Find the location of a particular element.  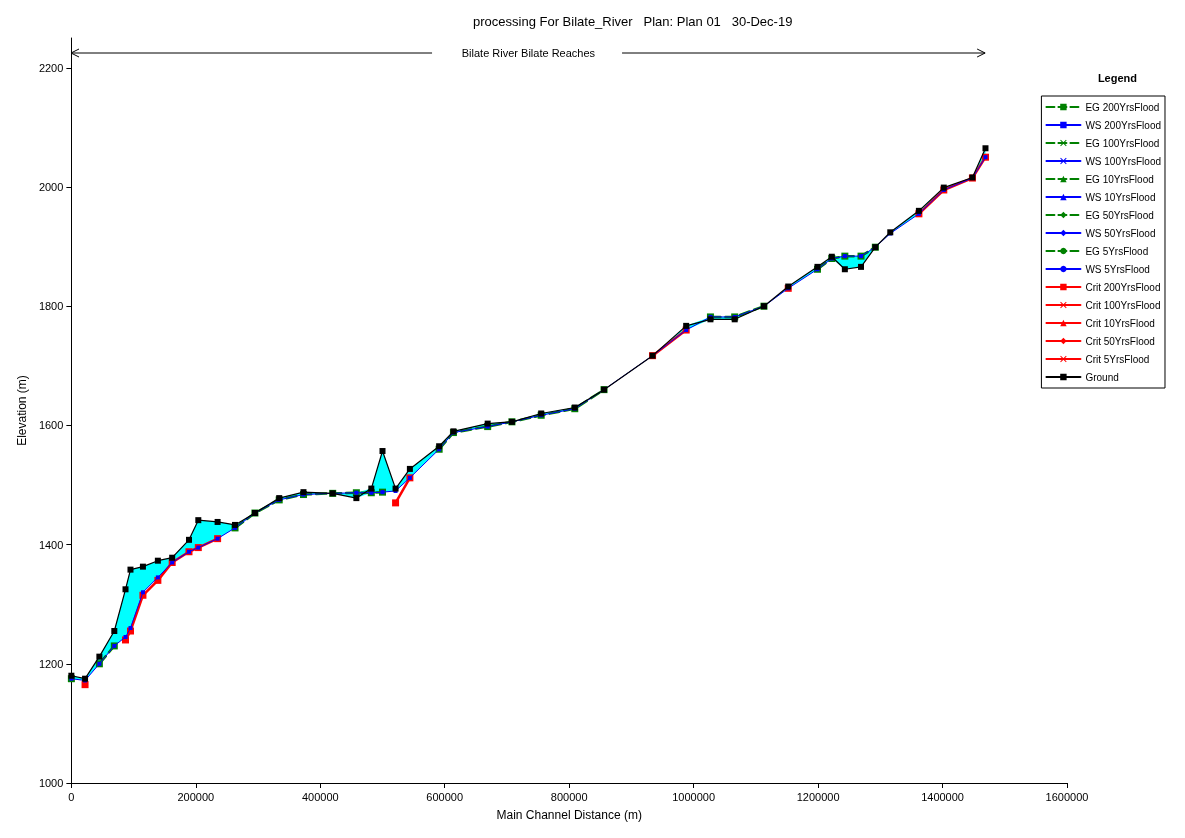

legend-label: Crit 100YrsFlood is located at coordinates (1123, 305).